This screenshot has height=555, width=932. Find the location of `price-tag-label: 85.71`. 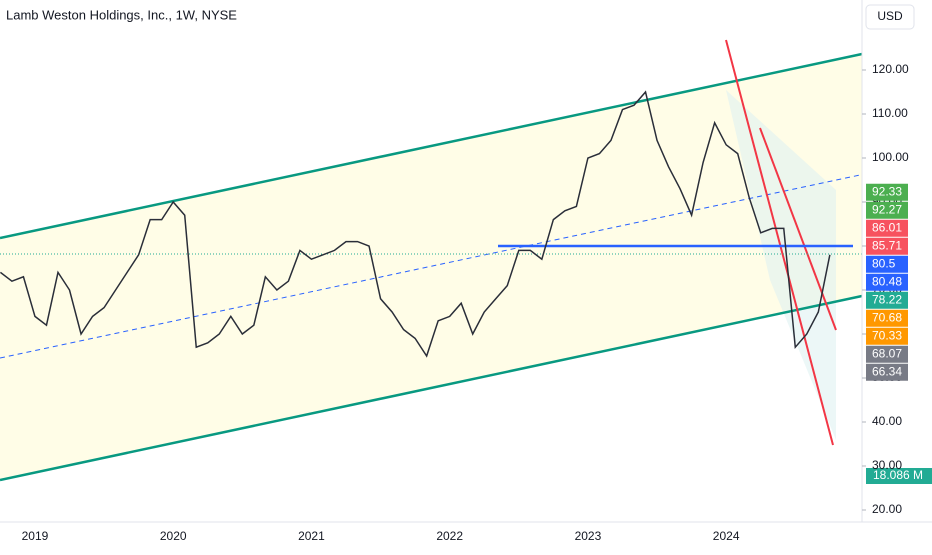

price-tag-label: 85.71 is located at coordinates (887, 245).